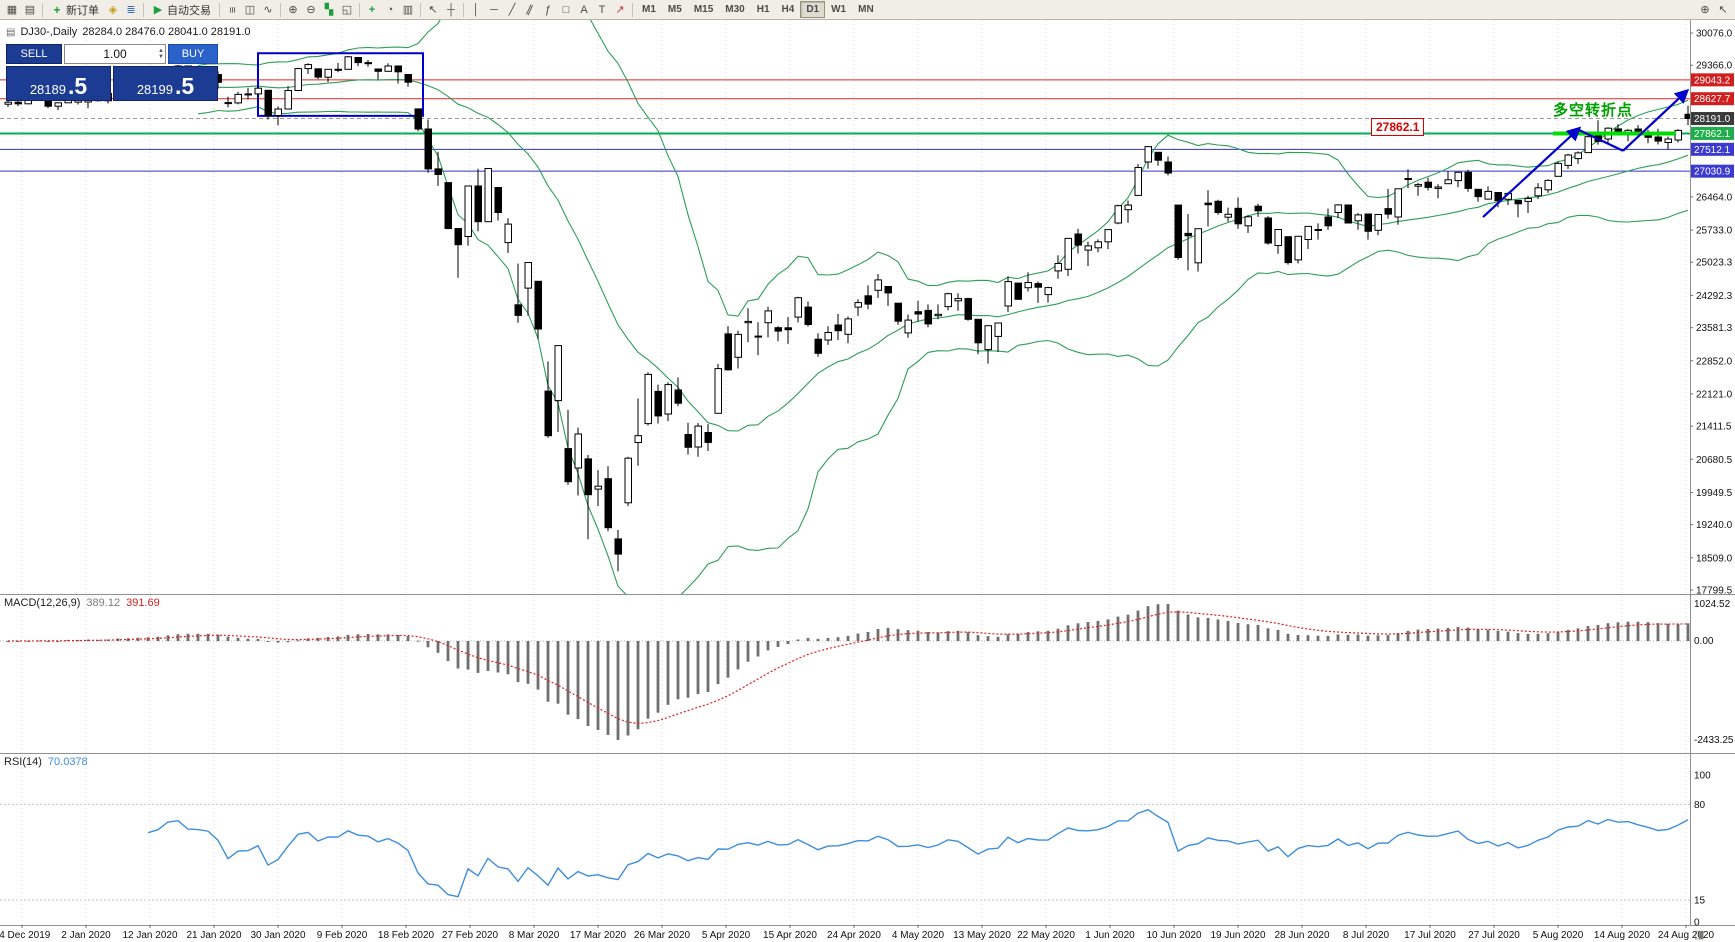  I want to click on cascade-windows-icon: ◱, so click(347, 10).